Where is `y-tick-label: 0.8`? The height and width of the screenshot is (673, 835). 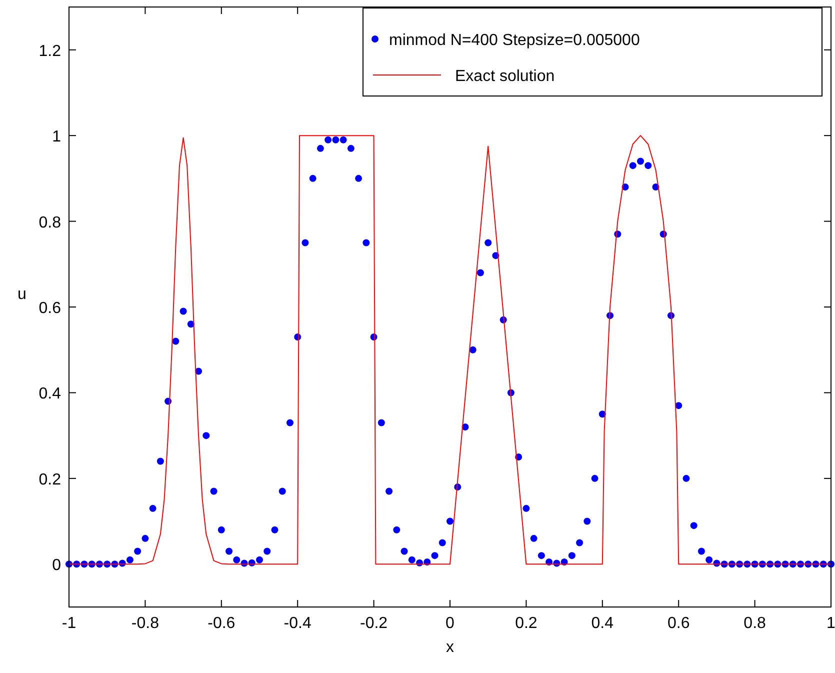
y-tick-label: 0.8 is located at coordinates (50, 223).